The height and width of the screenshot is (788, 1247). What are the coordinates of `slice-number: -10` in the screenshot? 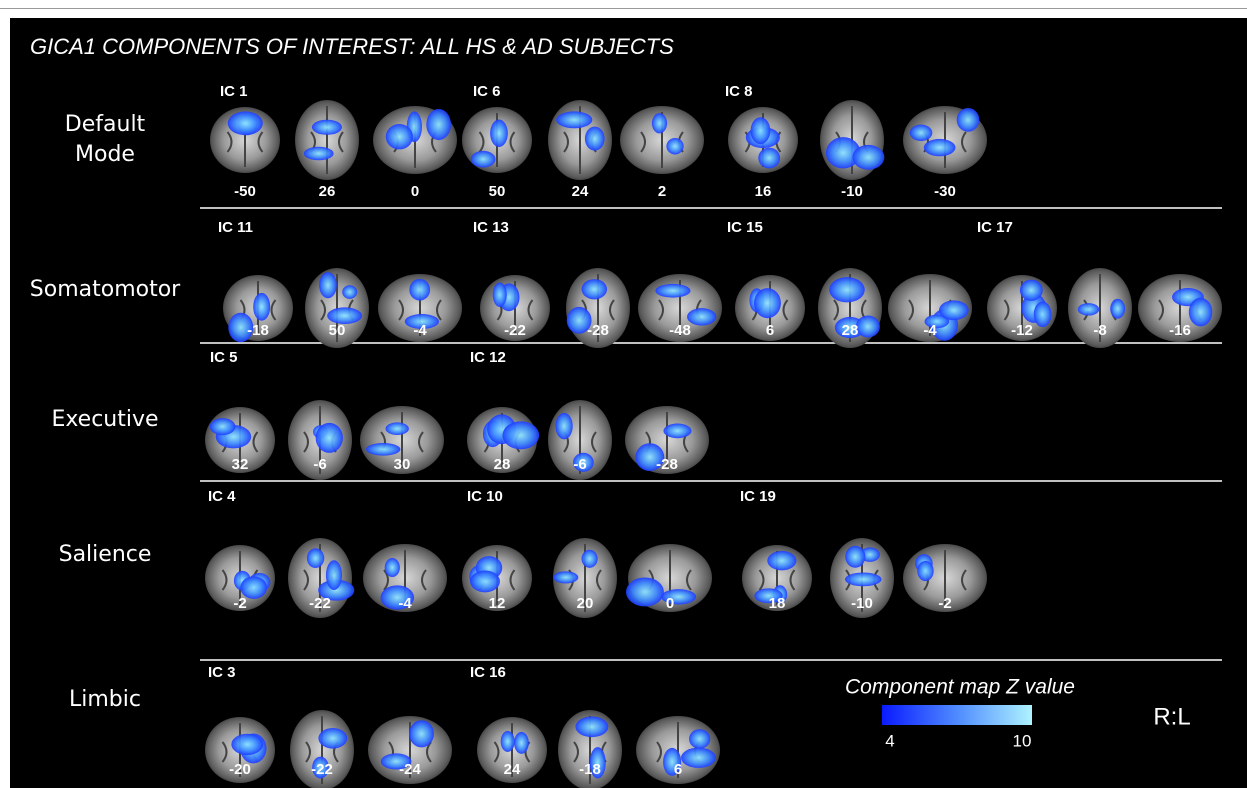 It's located at (852, 191).